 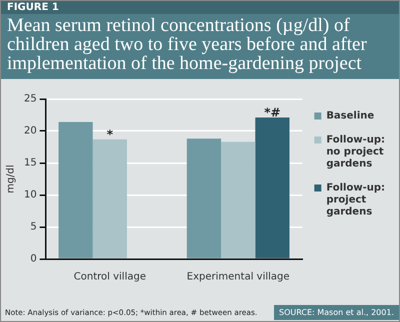 What do you see at coordinates (336, 312) in the screenshot?
I see `source-note: SOURCE: Mason et al., 2001.` at bounding box center [336, 312].